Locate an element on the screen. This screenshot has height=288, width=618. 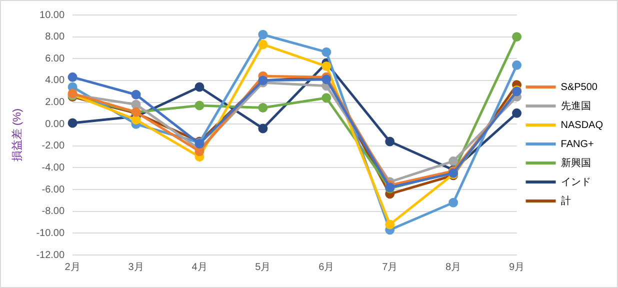
y-tick-label: 4.00 is located at coordinates (55, 80).